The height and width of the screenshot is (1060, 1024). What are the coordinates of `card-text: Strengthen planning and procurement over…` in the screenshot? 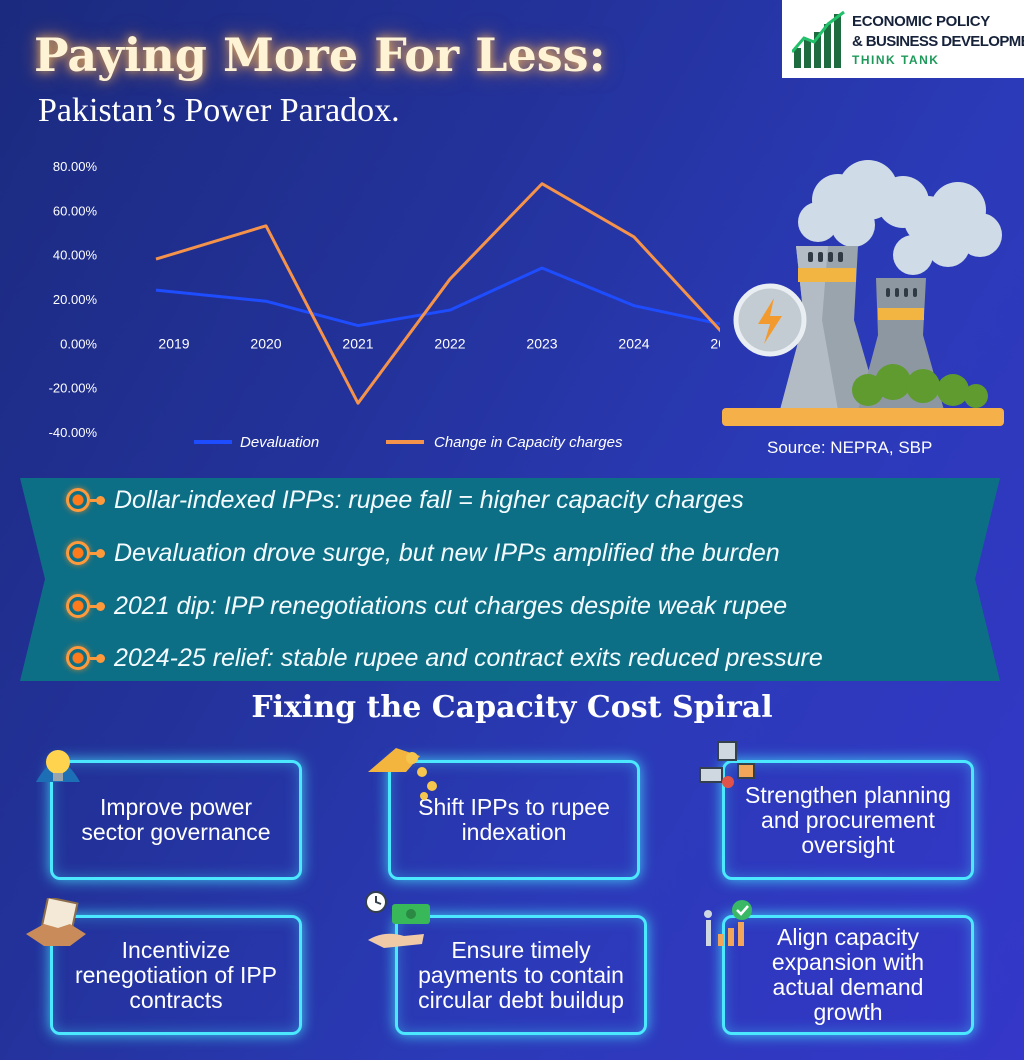 It's located at (848, 819).